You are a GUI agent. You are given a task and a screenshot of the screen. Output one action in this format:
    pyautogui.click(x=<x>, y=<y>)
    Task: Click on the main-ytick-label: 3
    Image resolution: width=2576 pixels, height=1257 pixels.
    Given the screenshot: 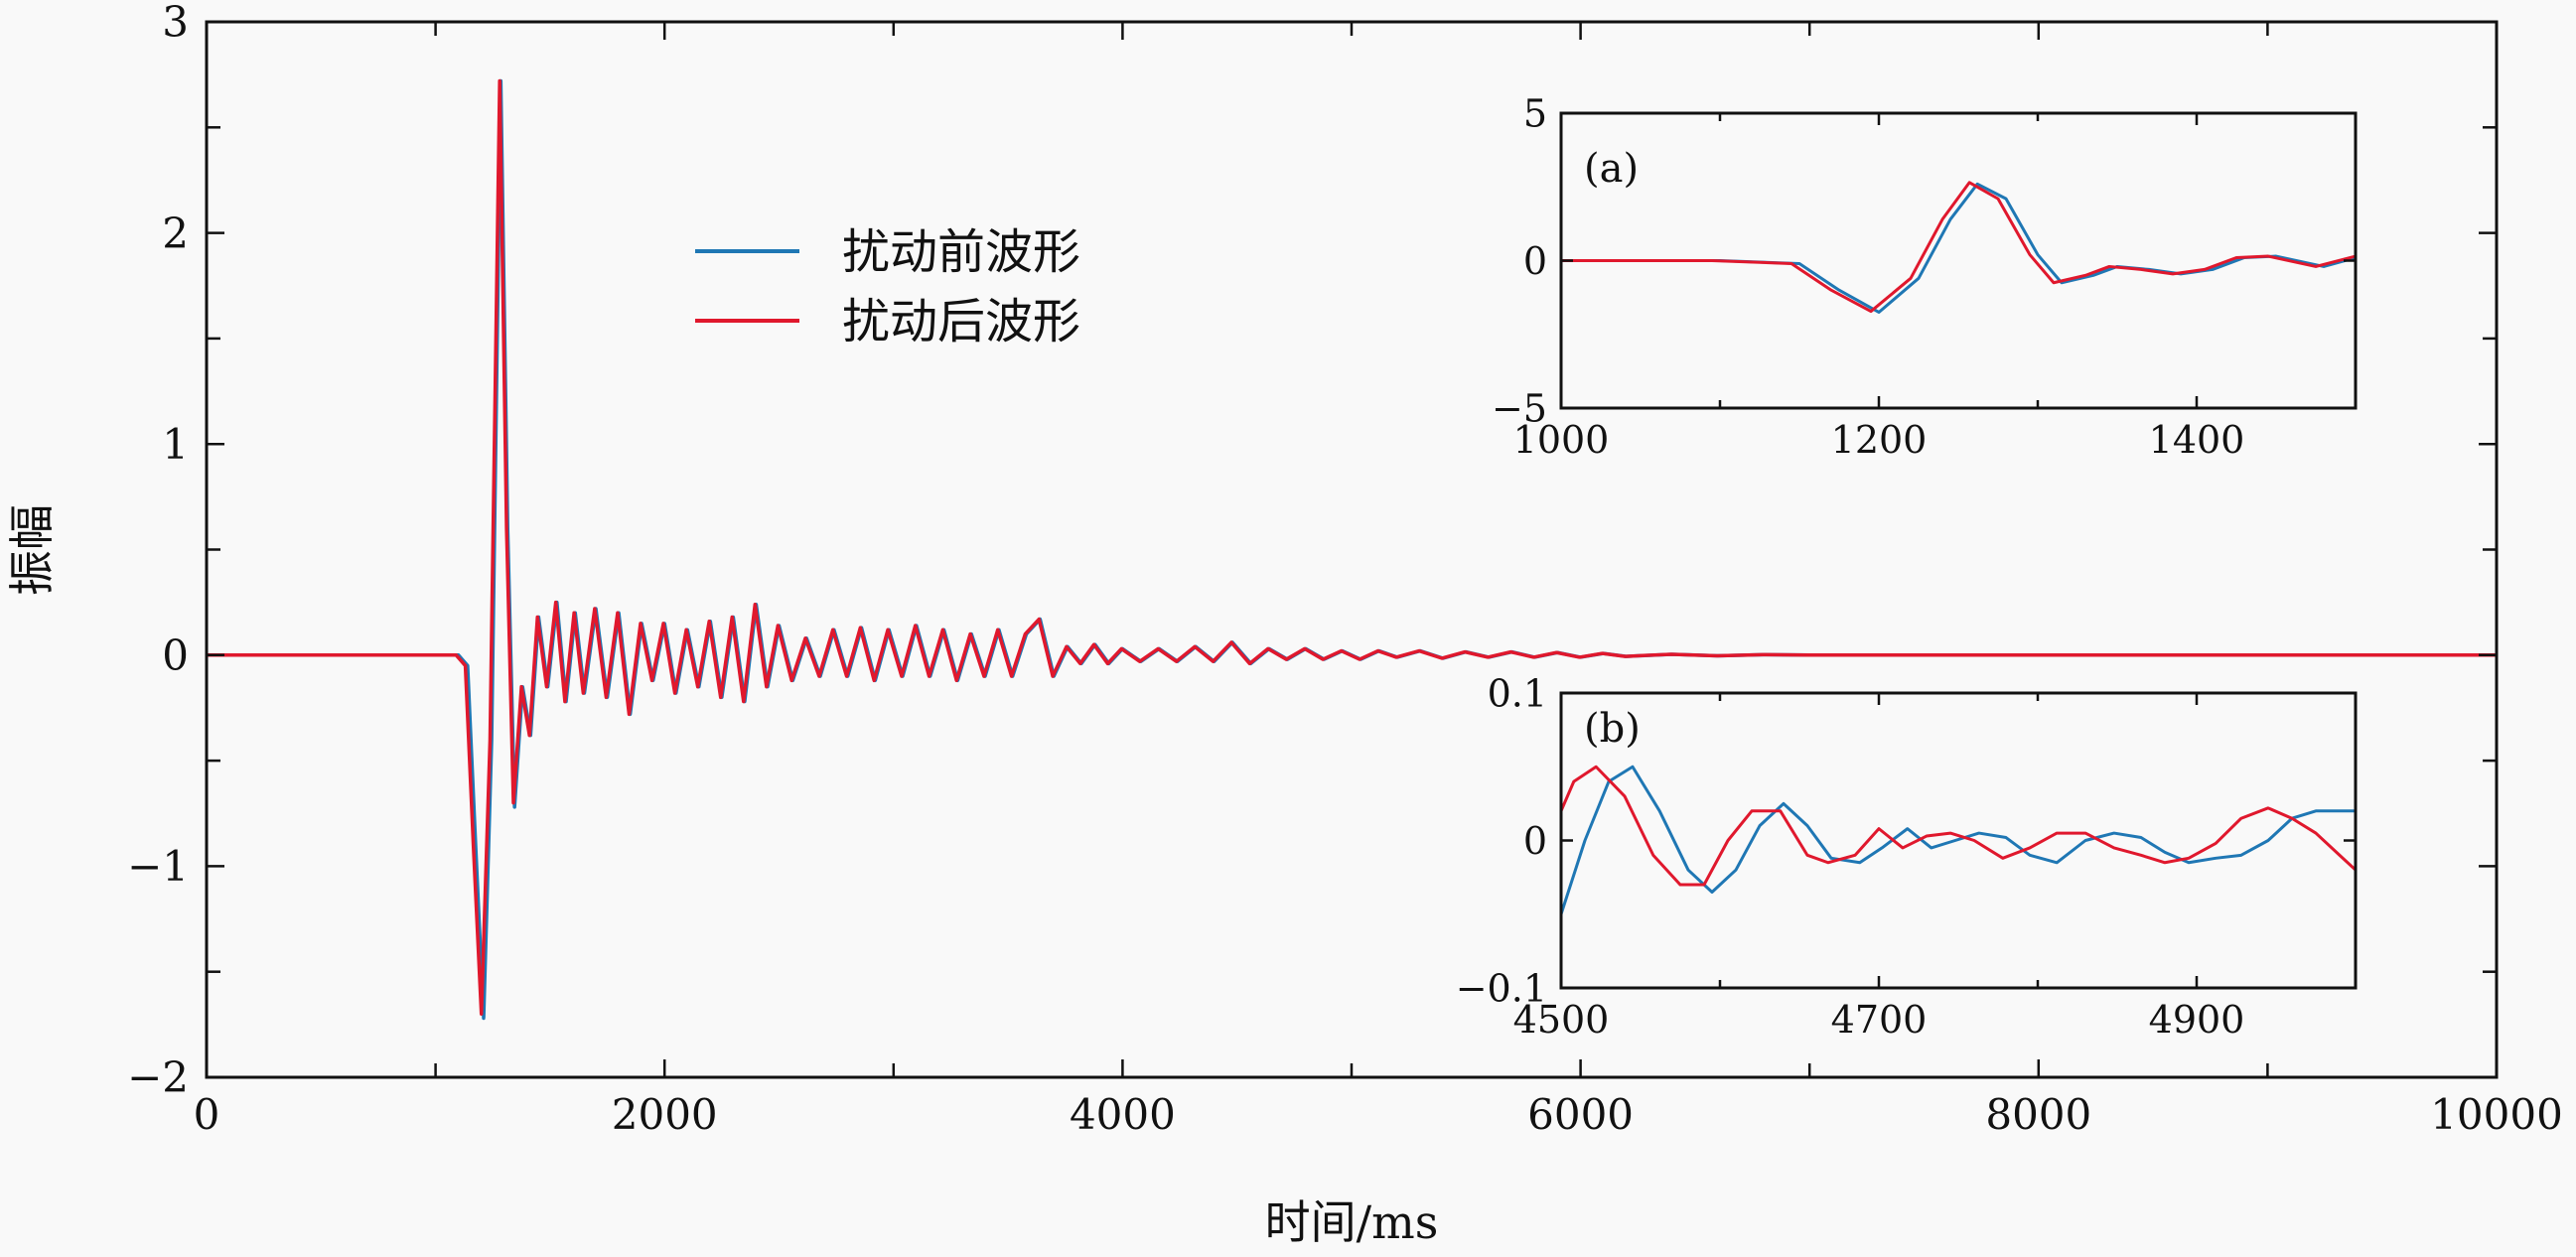 What is the action you would take?
    pyautogui.click(x=176, y=23)
    